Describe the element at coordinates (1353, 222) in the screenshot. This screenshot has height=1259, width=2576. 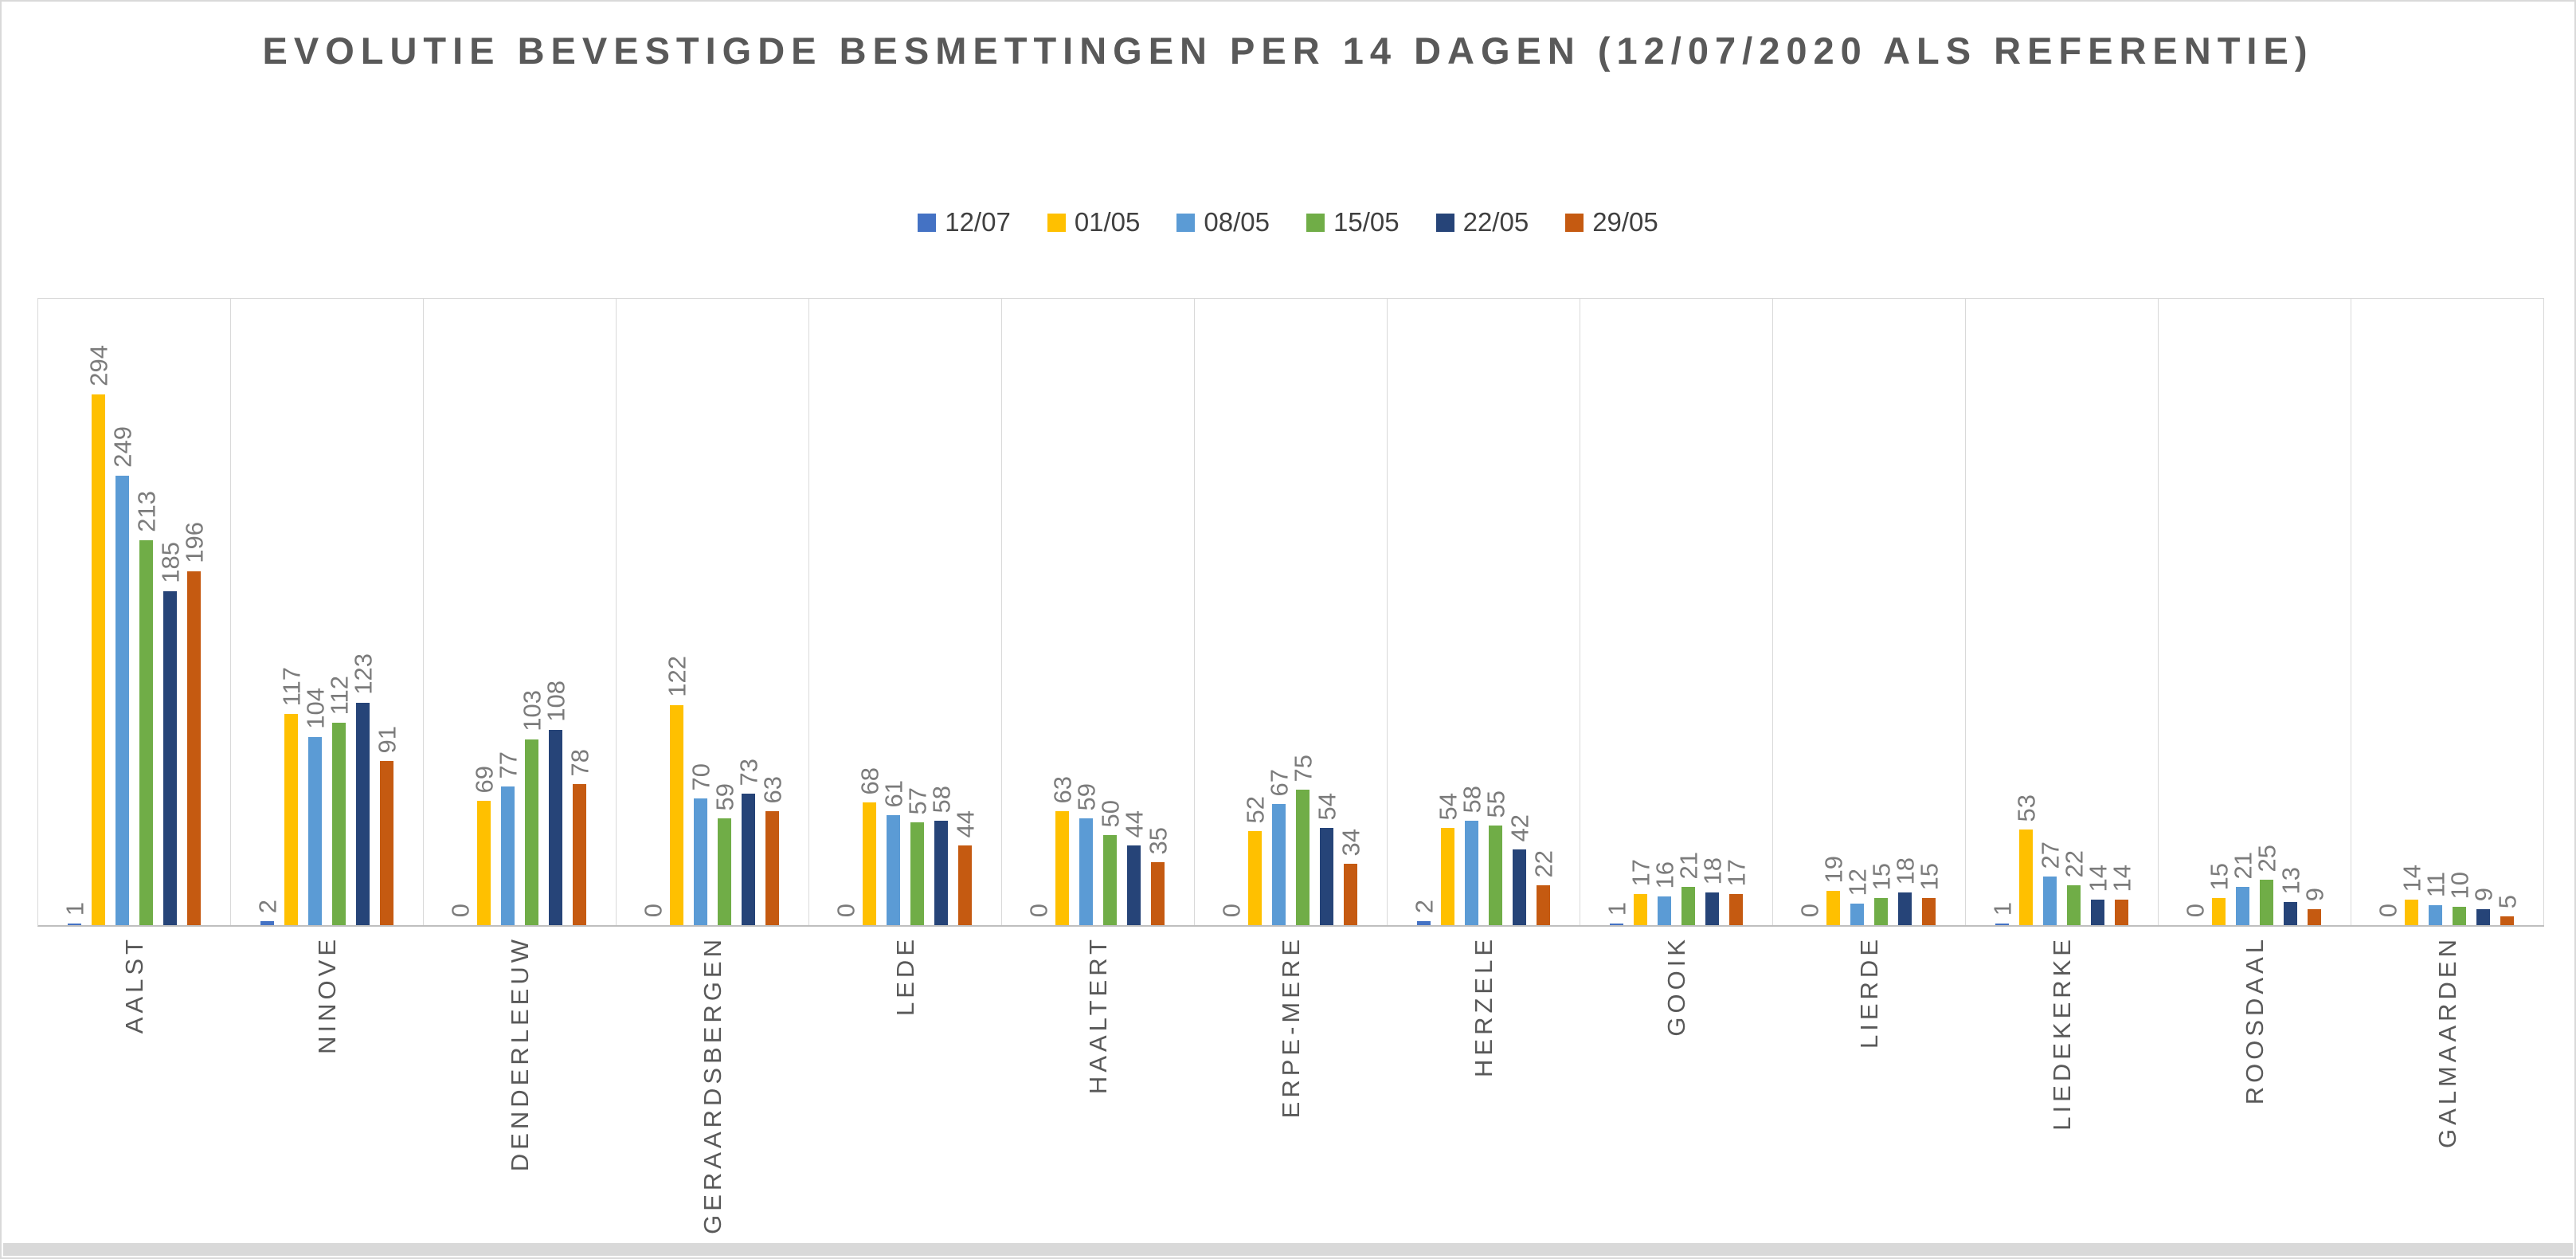
I see `legend-item-15-05: 15/05` at that location.